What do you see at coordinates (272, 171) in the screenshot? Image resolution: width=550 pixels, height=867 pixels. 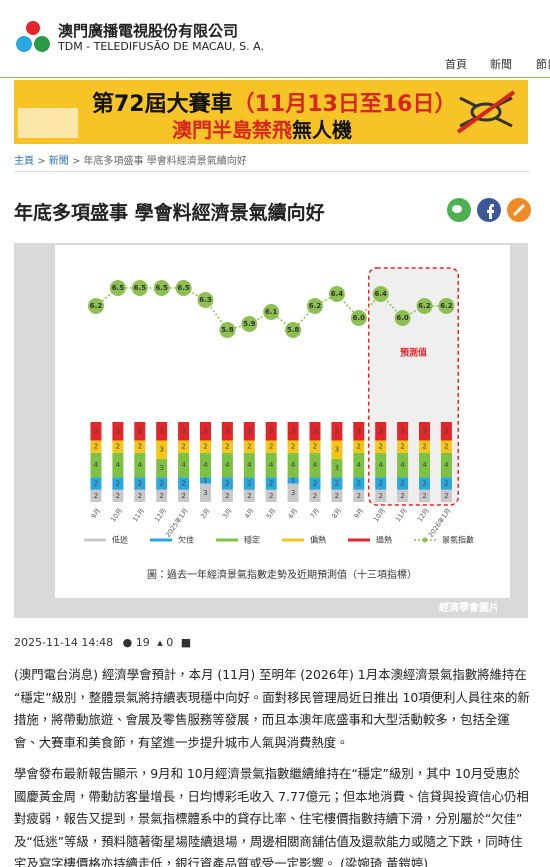 I see `divider` at bounding box center [272, 171].